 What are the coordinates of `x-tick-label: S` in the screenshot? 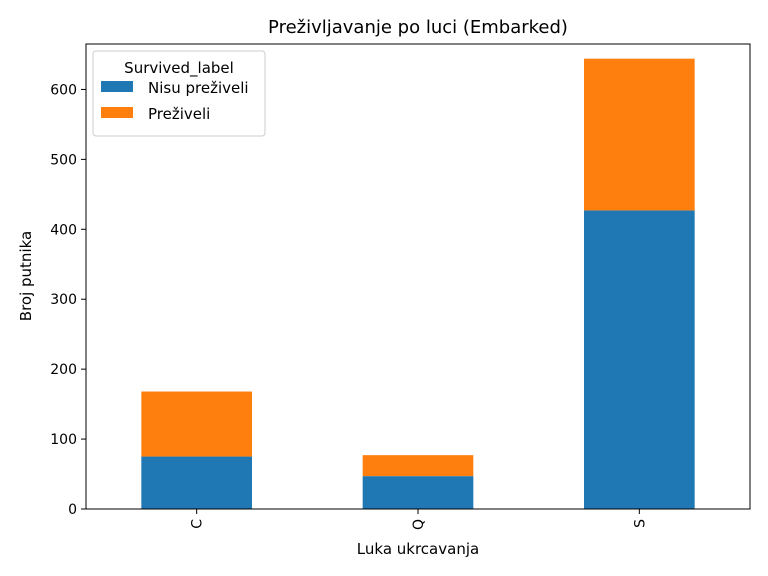 It's located at (640, 523).